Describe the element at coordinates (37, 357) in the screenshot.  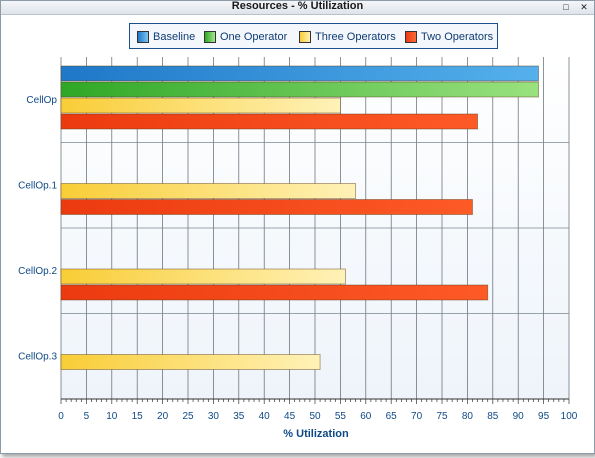
I see `category-label: CellOp.3` at that location.